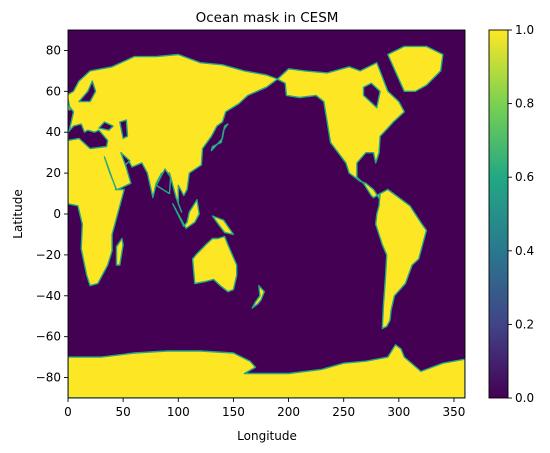  Describe the element at coordinates (415, 69) in the screenshot. I see `land-region-greenland` at that location.